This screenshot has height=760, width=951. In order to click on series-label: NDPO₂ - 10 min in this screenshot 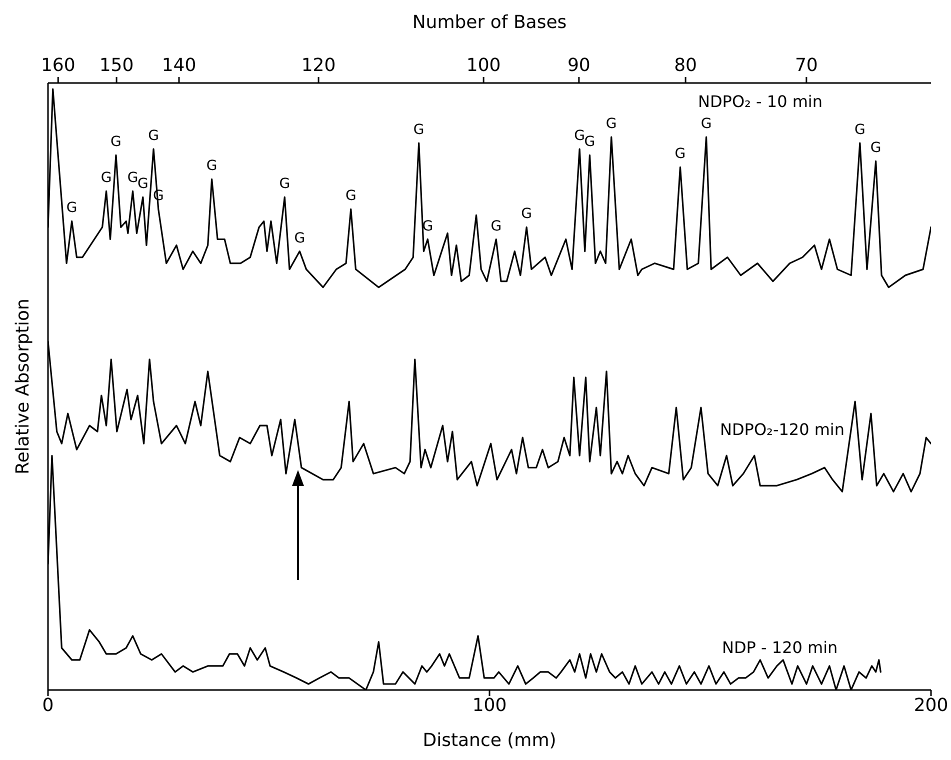, I will do `click(760, 101)`.